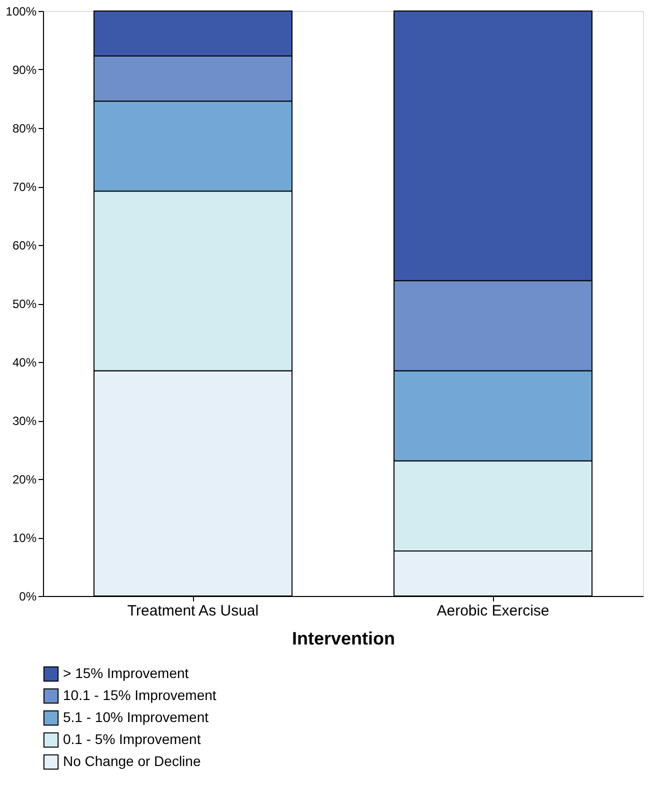  What do you see at coordinates (132, 739) in the screenshot?
I see `legend-label: 0.1 - 5% Improvement` at bounding box center [132, 739].